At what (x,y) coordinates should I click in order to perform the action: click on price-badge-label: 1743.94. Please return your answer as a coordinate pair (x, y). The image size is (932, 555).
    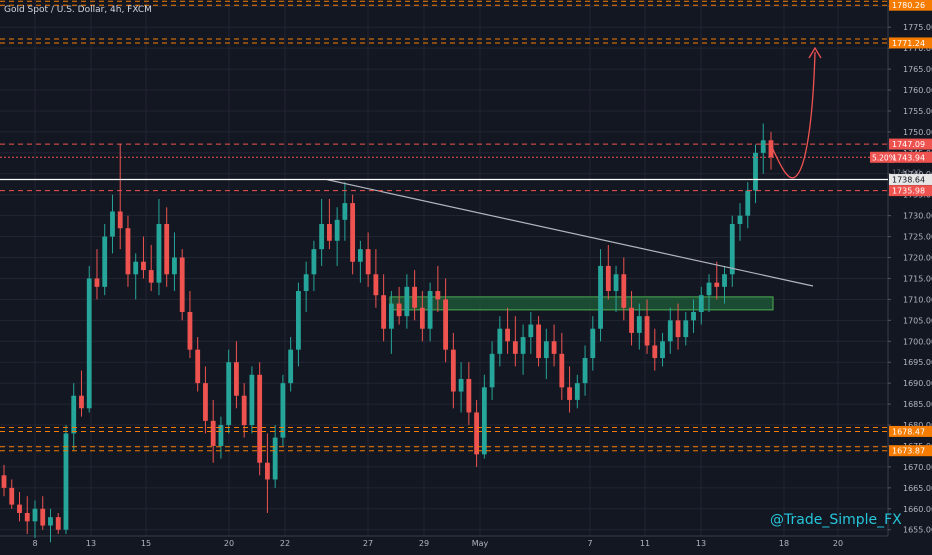
    Looking at the image, I should click on (908, 157).